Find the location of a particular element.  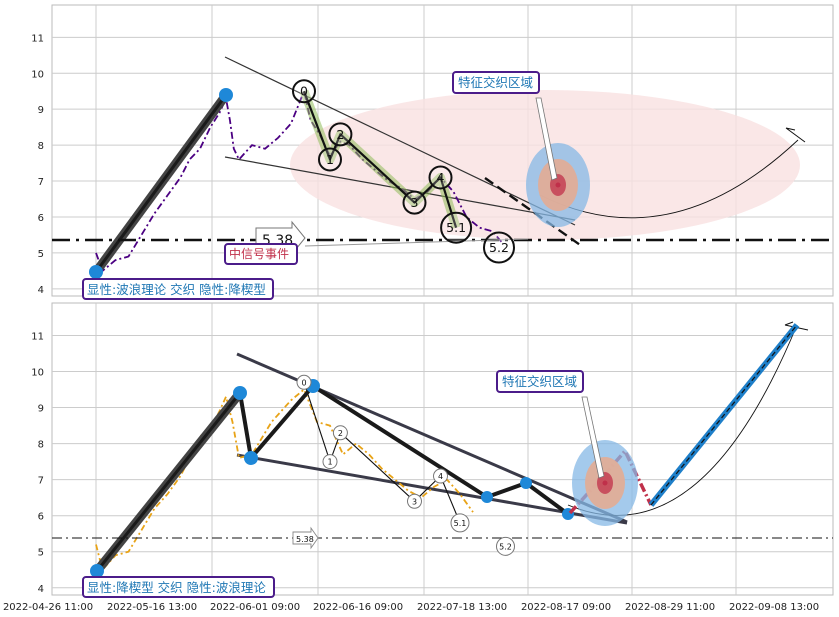

bottom-feature-label: 特征交织区域 is located at coordinates (539, 381).